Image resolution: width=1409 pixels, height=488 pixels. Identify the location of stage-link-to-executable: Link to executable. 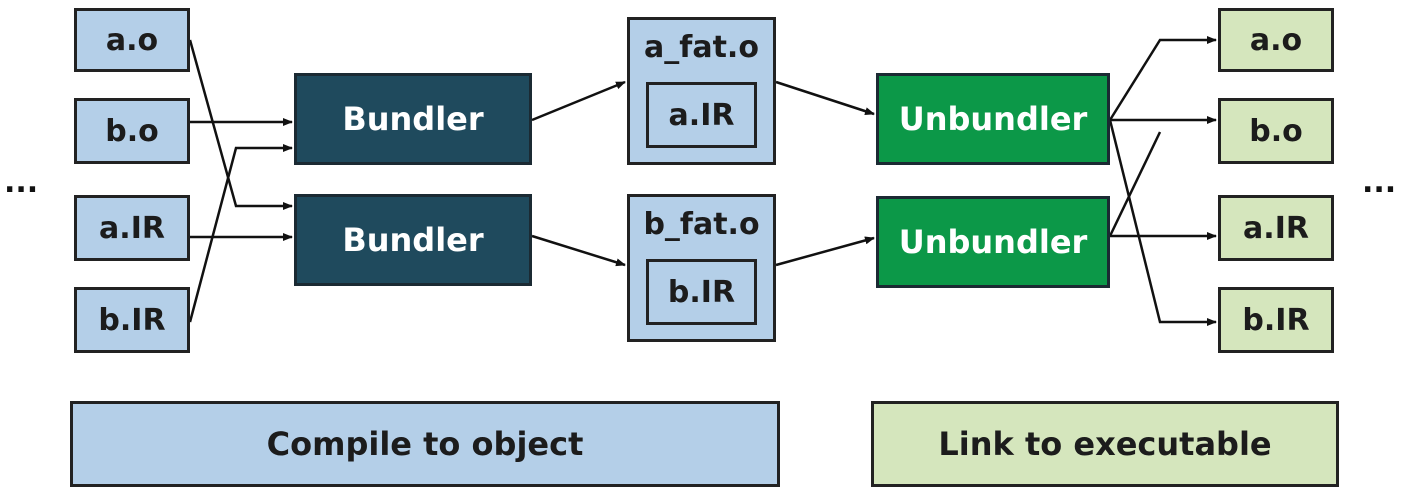
(1105, 444).